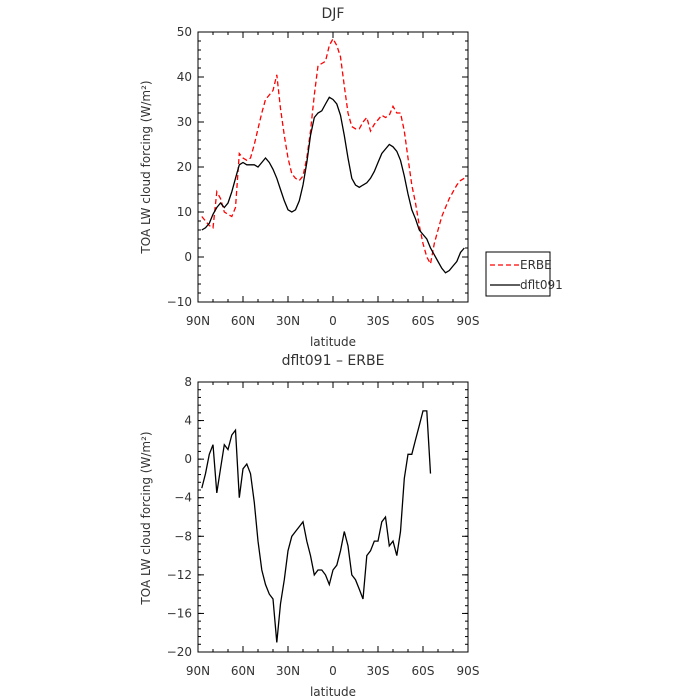  What do you see at coordinates (333, 185) in the screenshot?
I see `series-line-dflt091` at bounding box center [333, 185].